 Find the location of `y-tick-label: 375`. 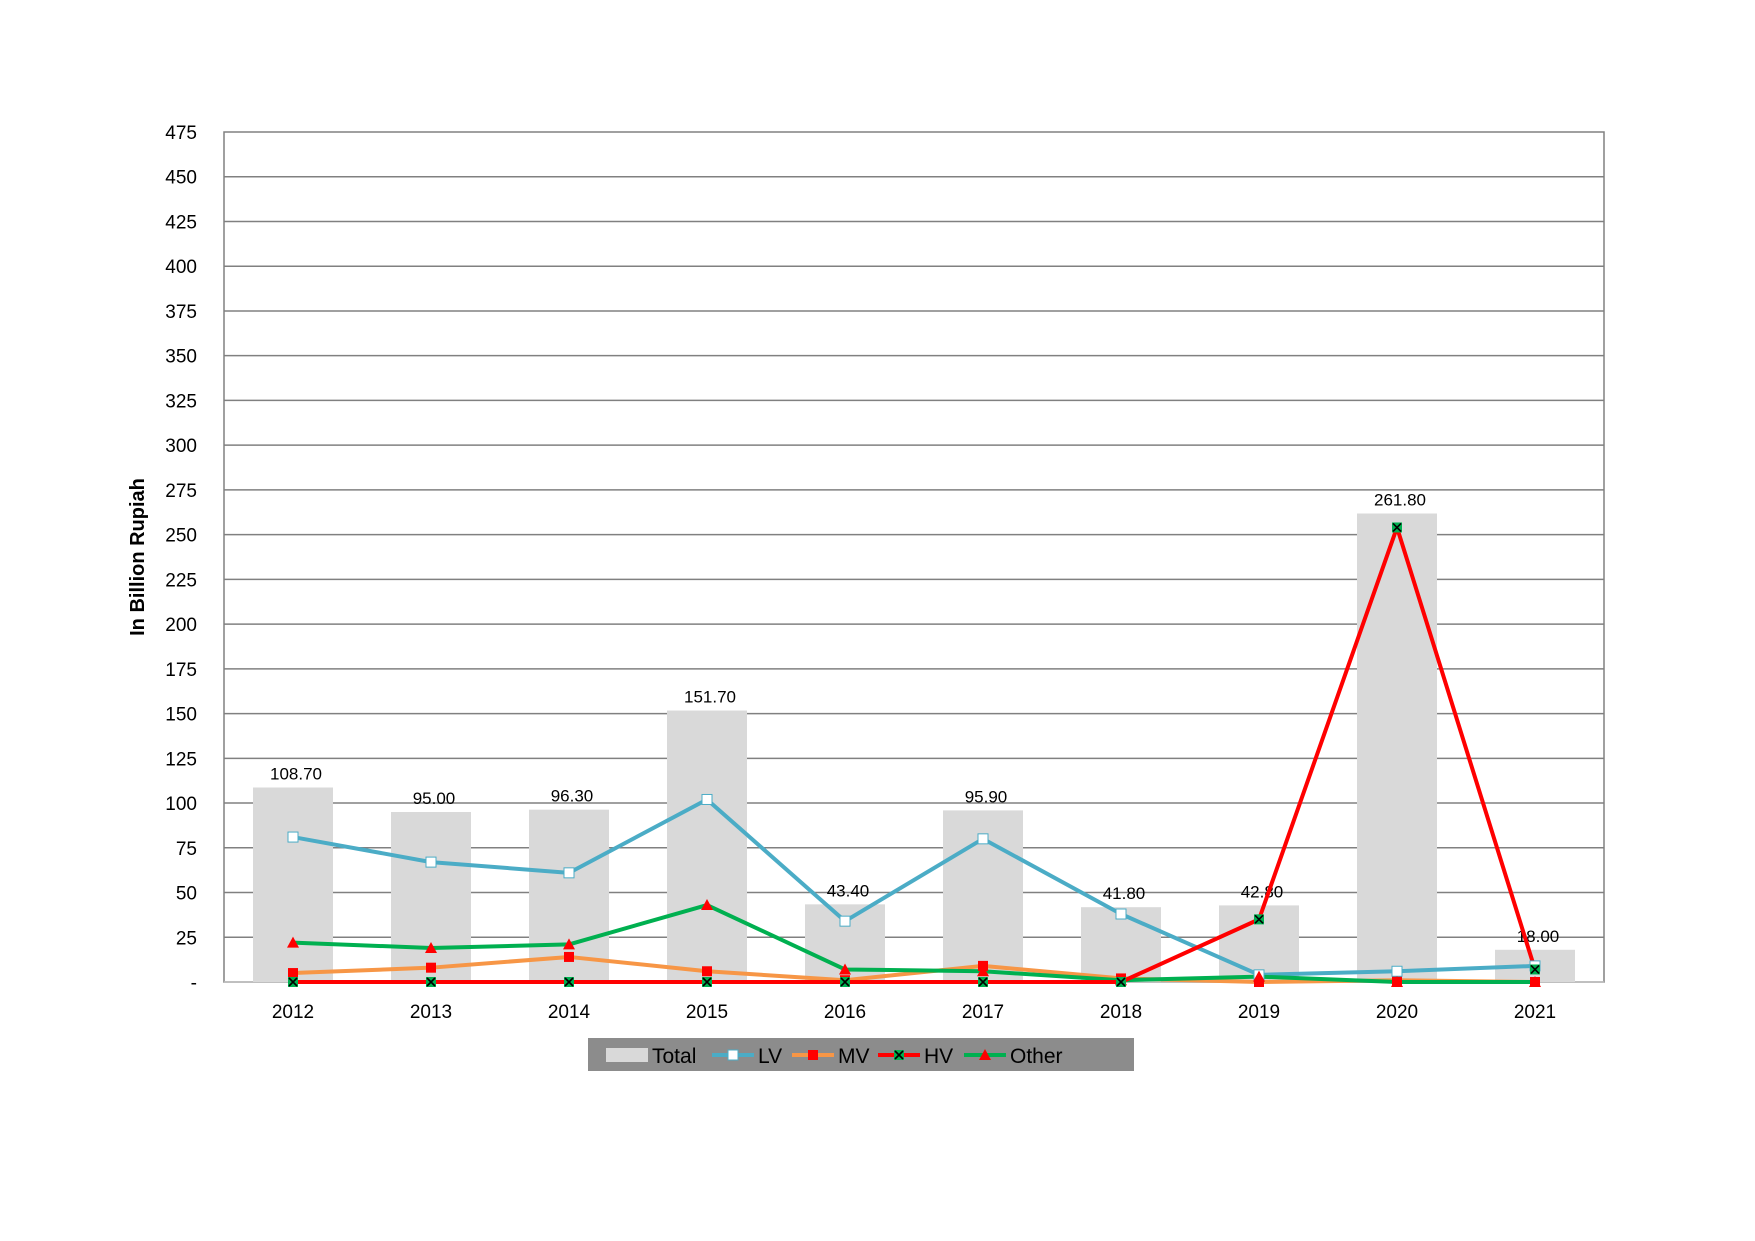

y-tick-label: 375 is located at coordinates (181, 312).